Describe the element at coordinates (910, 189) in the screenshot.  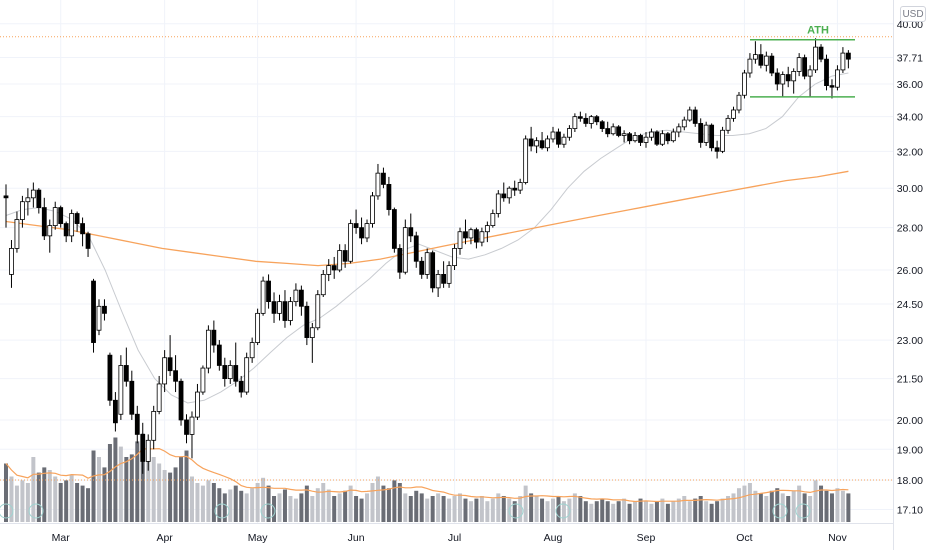
I see `price-tick-label: 30.00` at that location.